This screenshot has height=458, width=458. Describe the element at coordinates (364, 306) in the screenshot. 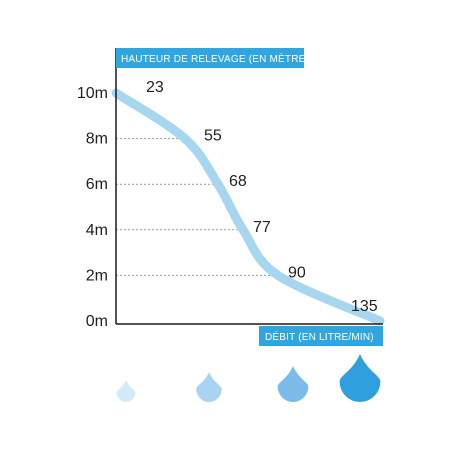

I see `data-label: 135` at that location.